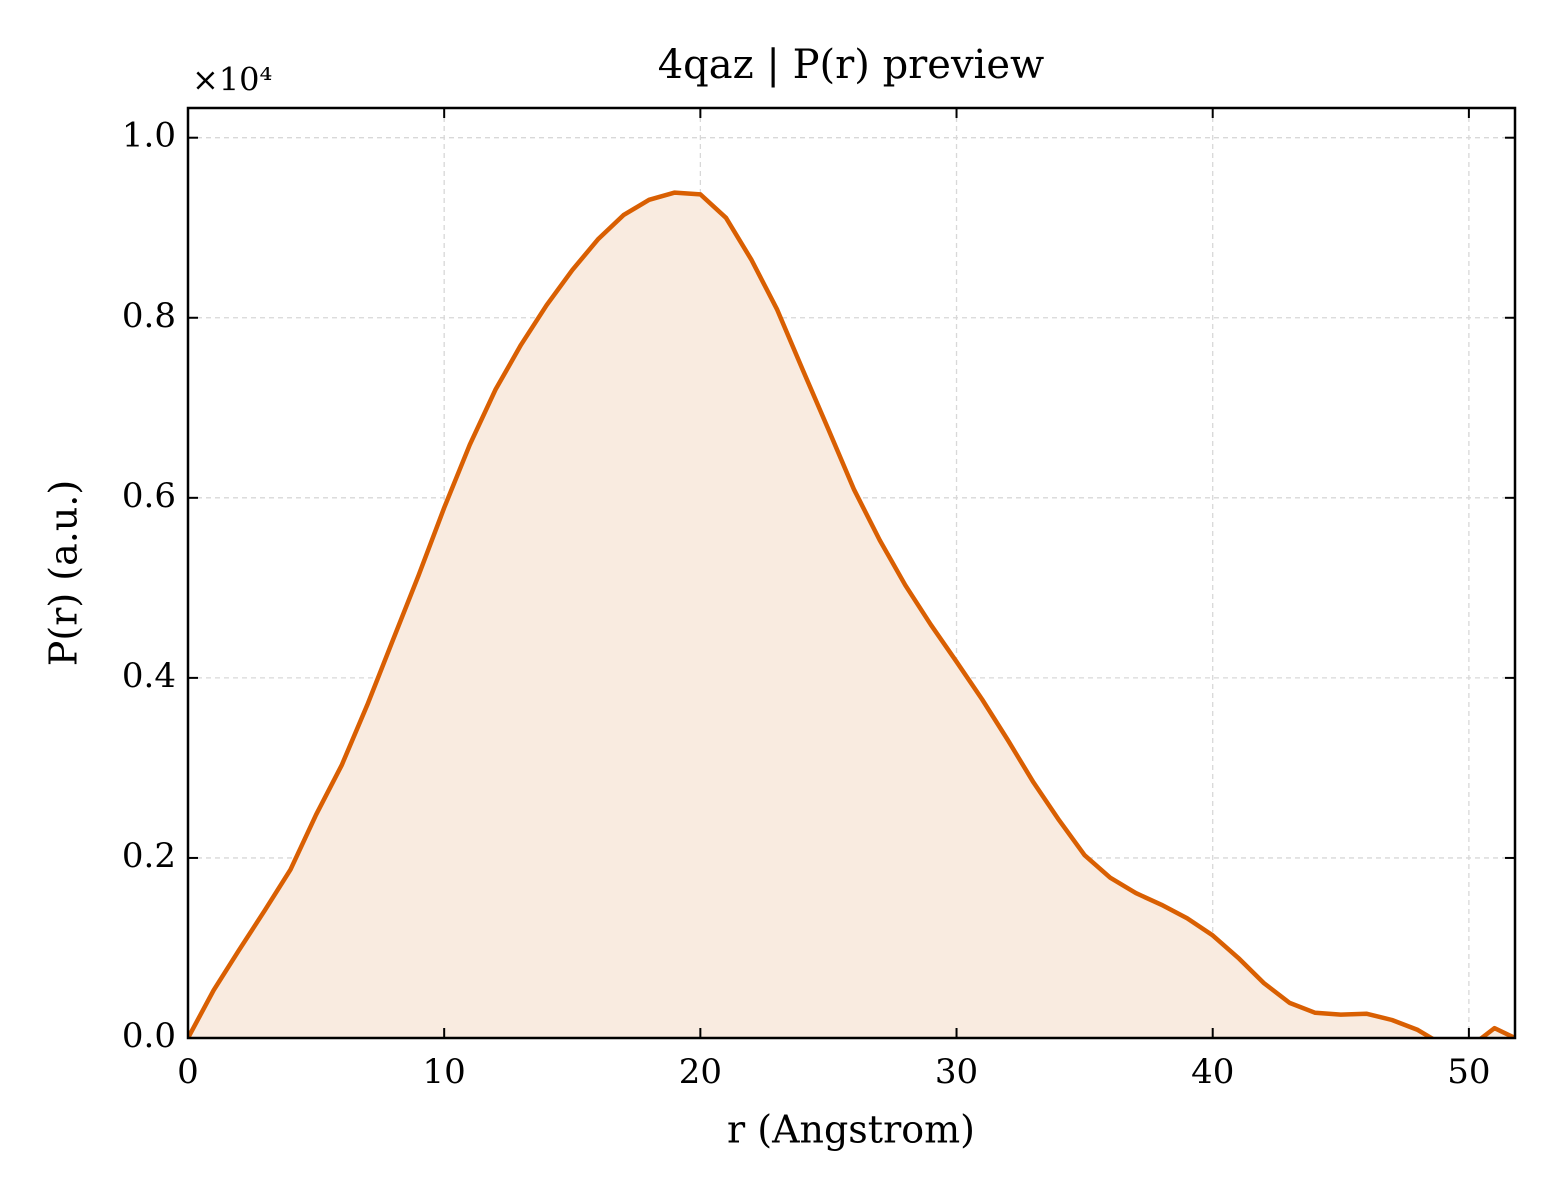  What do you see at coordinates (700, 1072) in the screenshot?
I see `x-tick-label: 20` at bounding box center [700, 1072].